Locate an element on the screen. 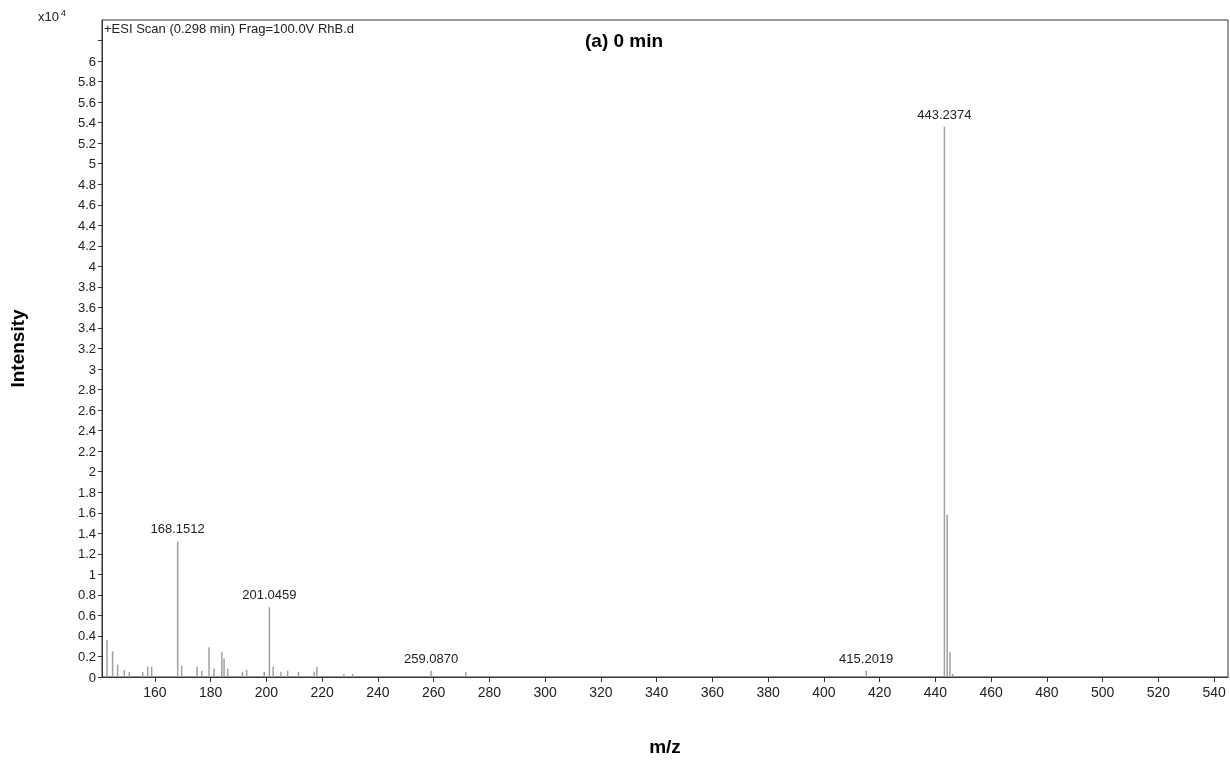  y-tick-label: 1.6 is located at coordinates (86, 513).